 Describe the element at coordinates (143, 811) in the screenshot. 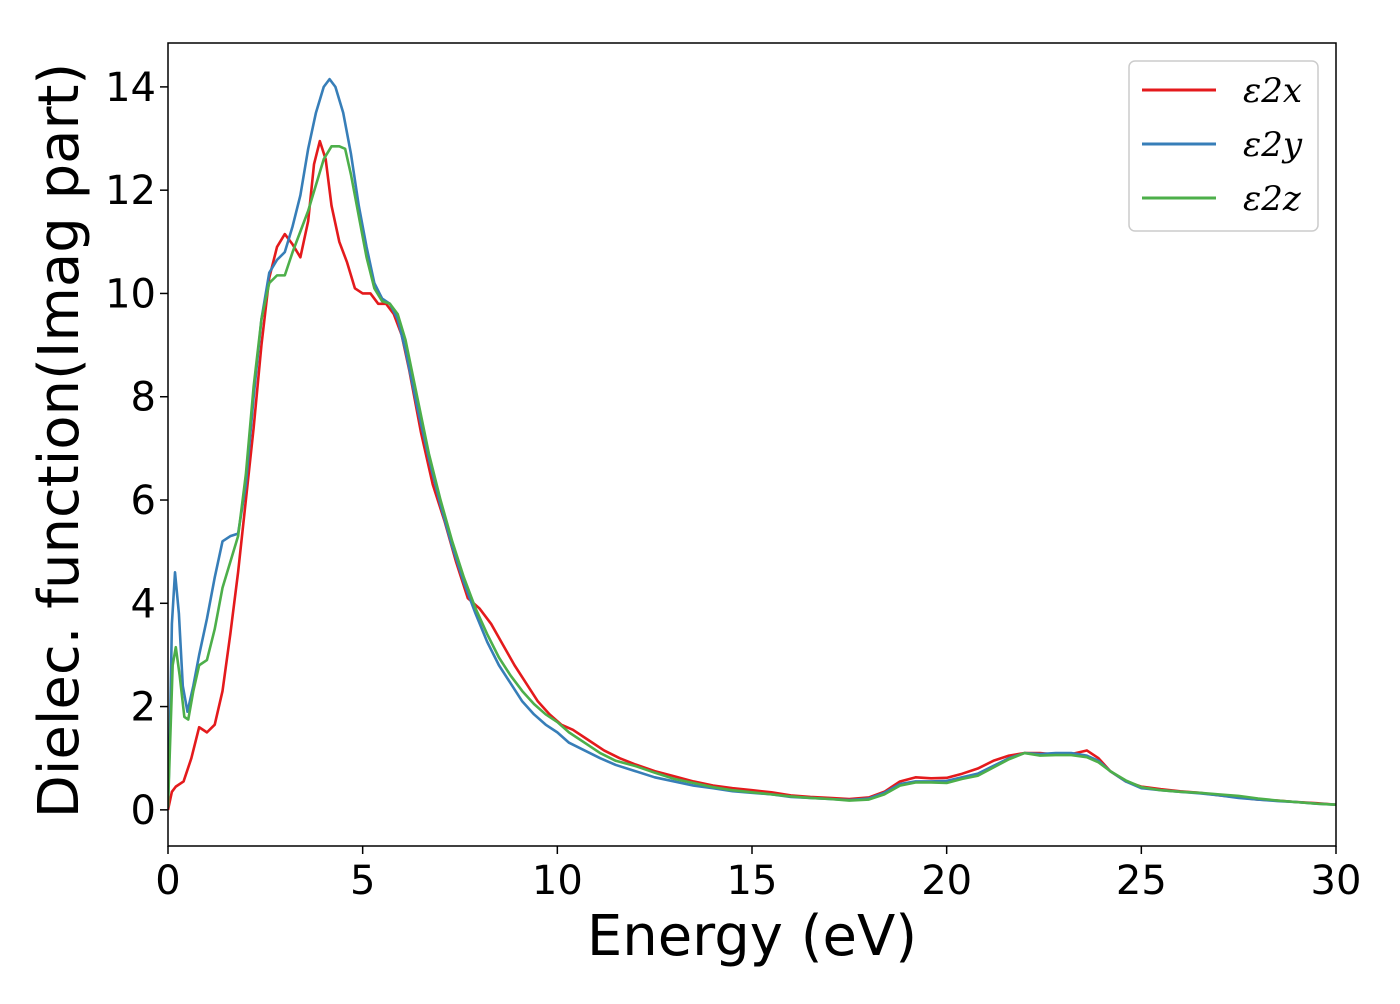

I see `y-tick-label: 0` at that location.